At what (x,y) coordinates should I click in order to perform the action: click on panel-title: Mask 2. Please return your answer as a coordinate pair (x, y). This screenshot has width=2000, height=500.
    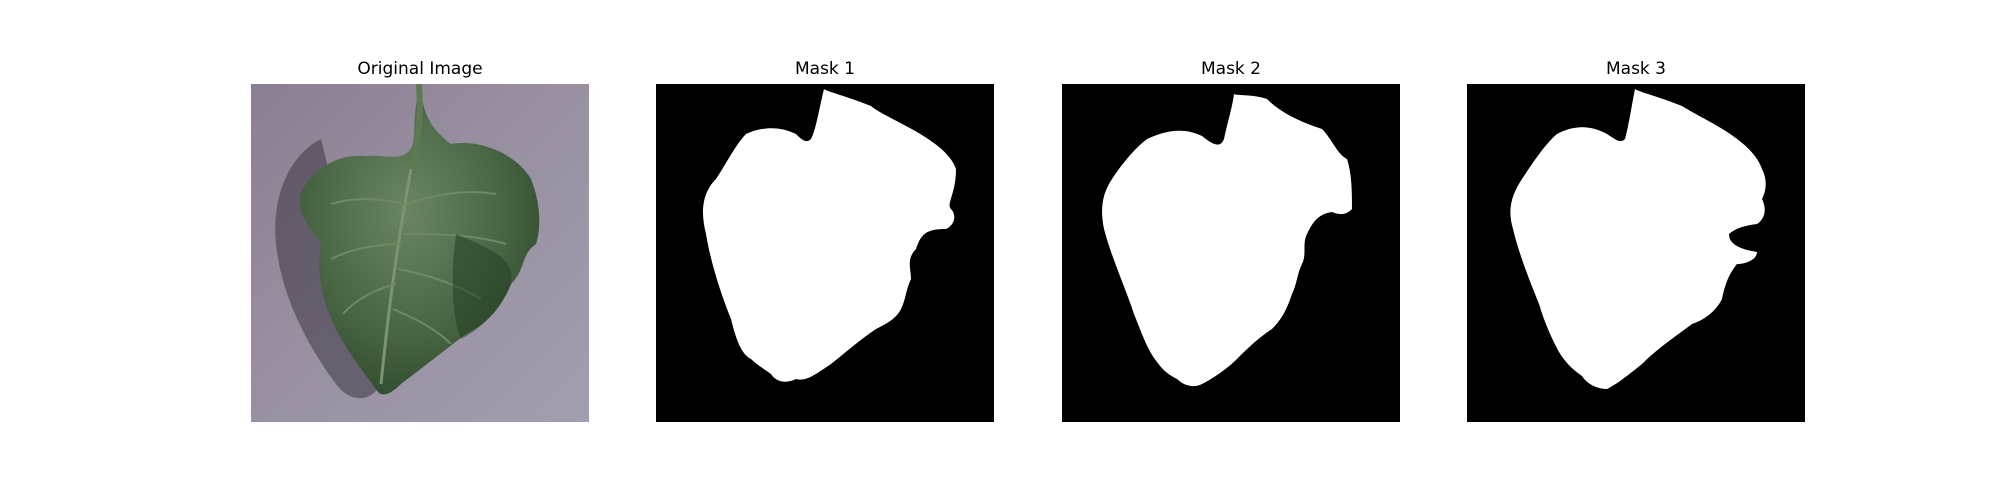
    Looking at the image, I should click on (1231, 69).